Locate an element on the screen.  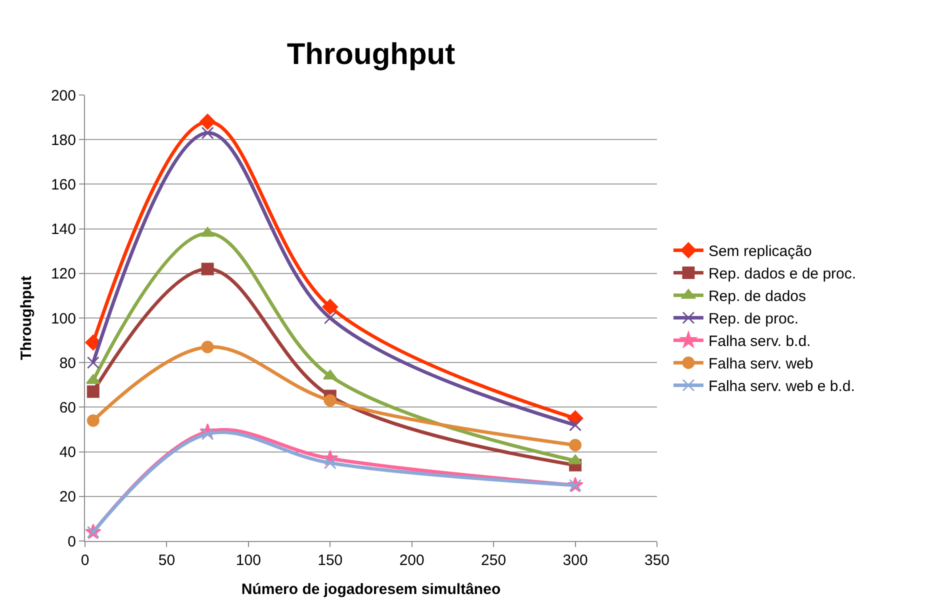
legend-label: Rep. de dados is located at coordinates (757, 297).